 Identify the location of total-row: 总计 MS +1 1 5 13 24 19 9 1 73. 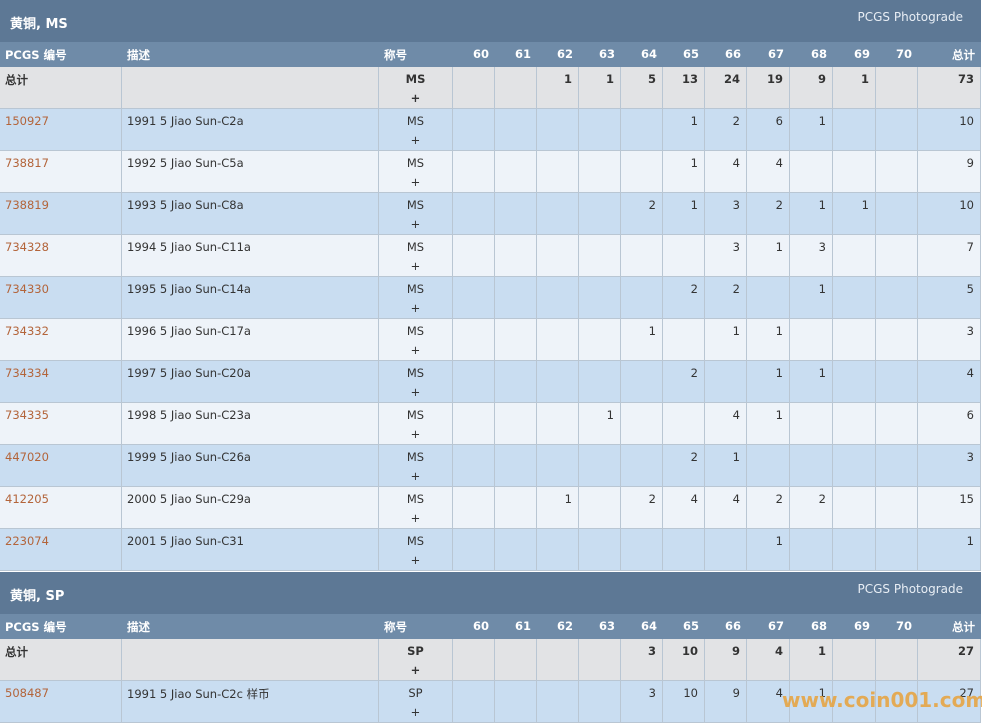
(490, 88).